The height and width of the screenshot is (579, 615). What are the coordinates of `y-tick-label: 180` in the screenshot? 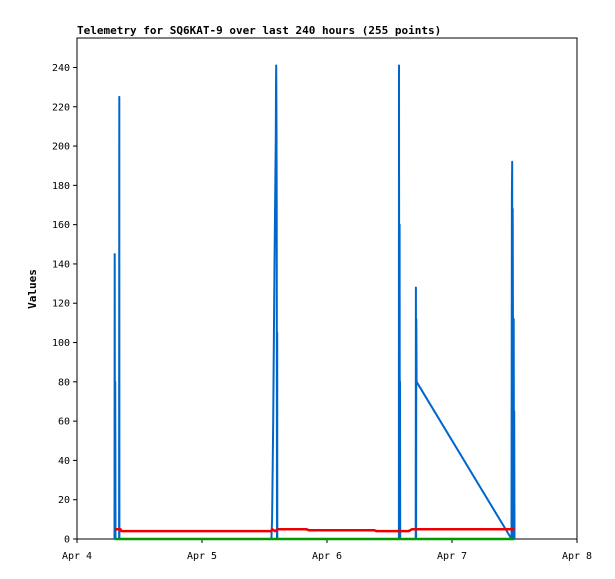 It's located at (61, 186).